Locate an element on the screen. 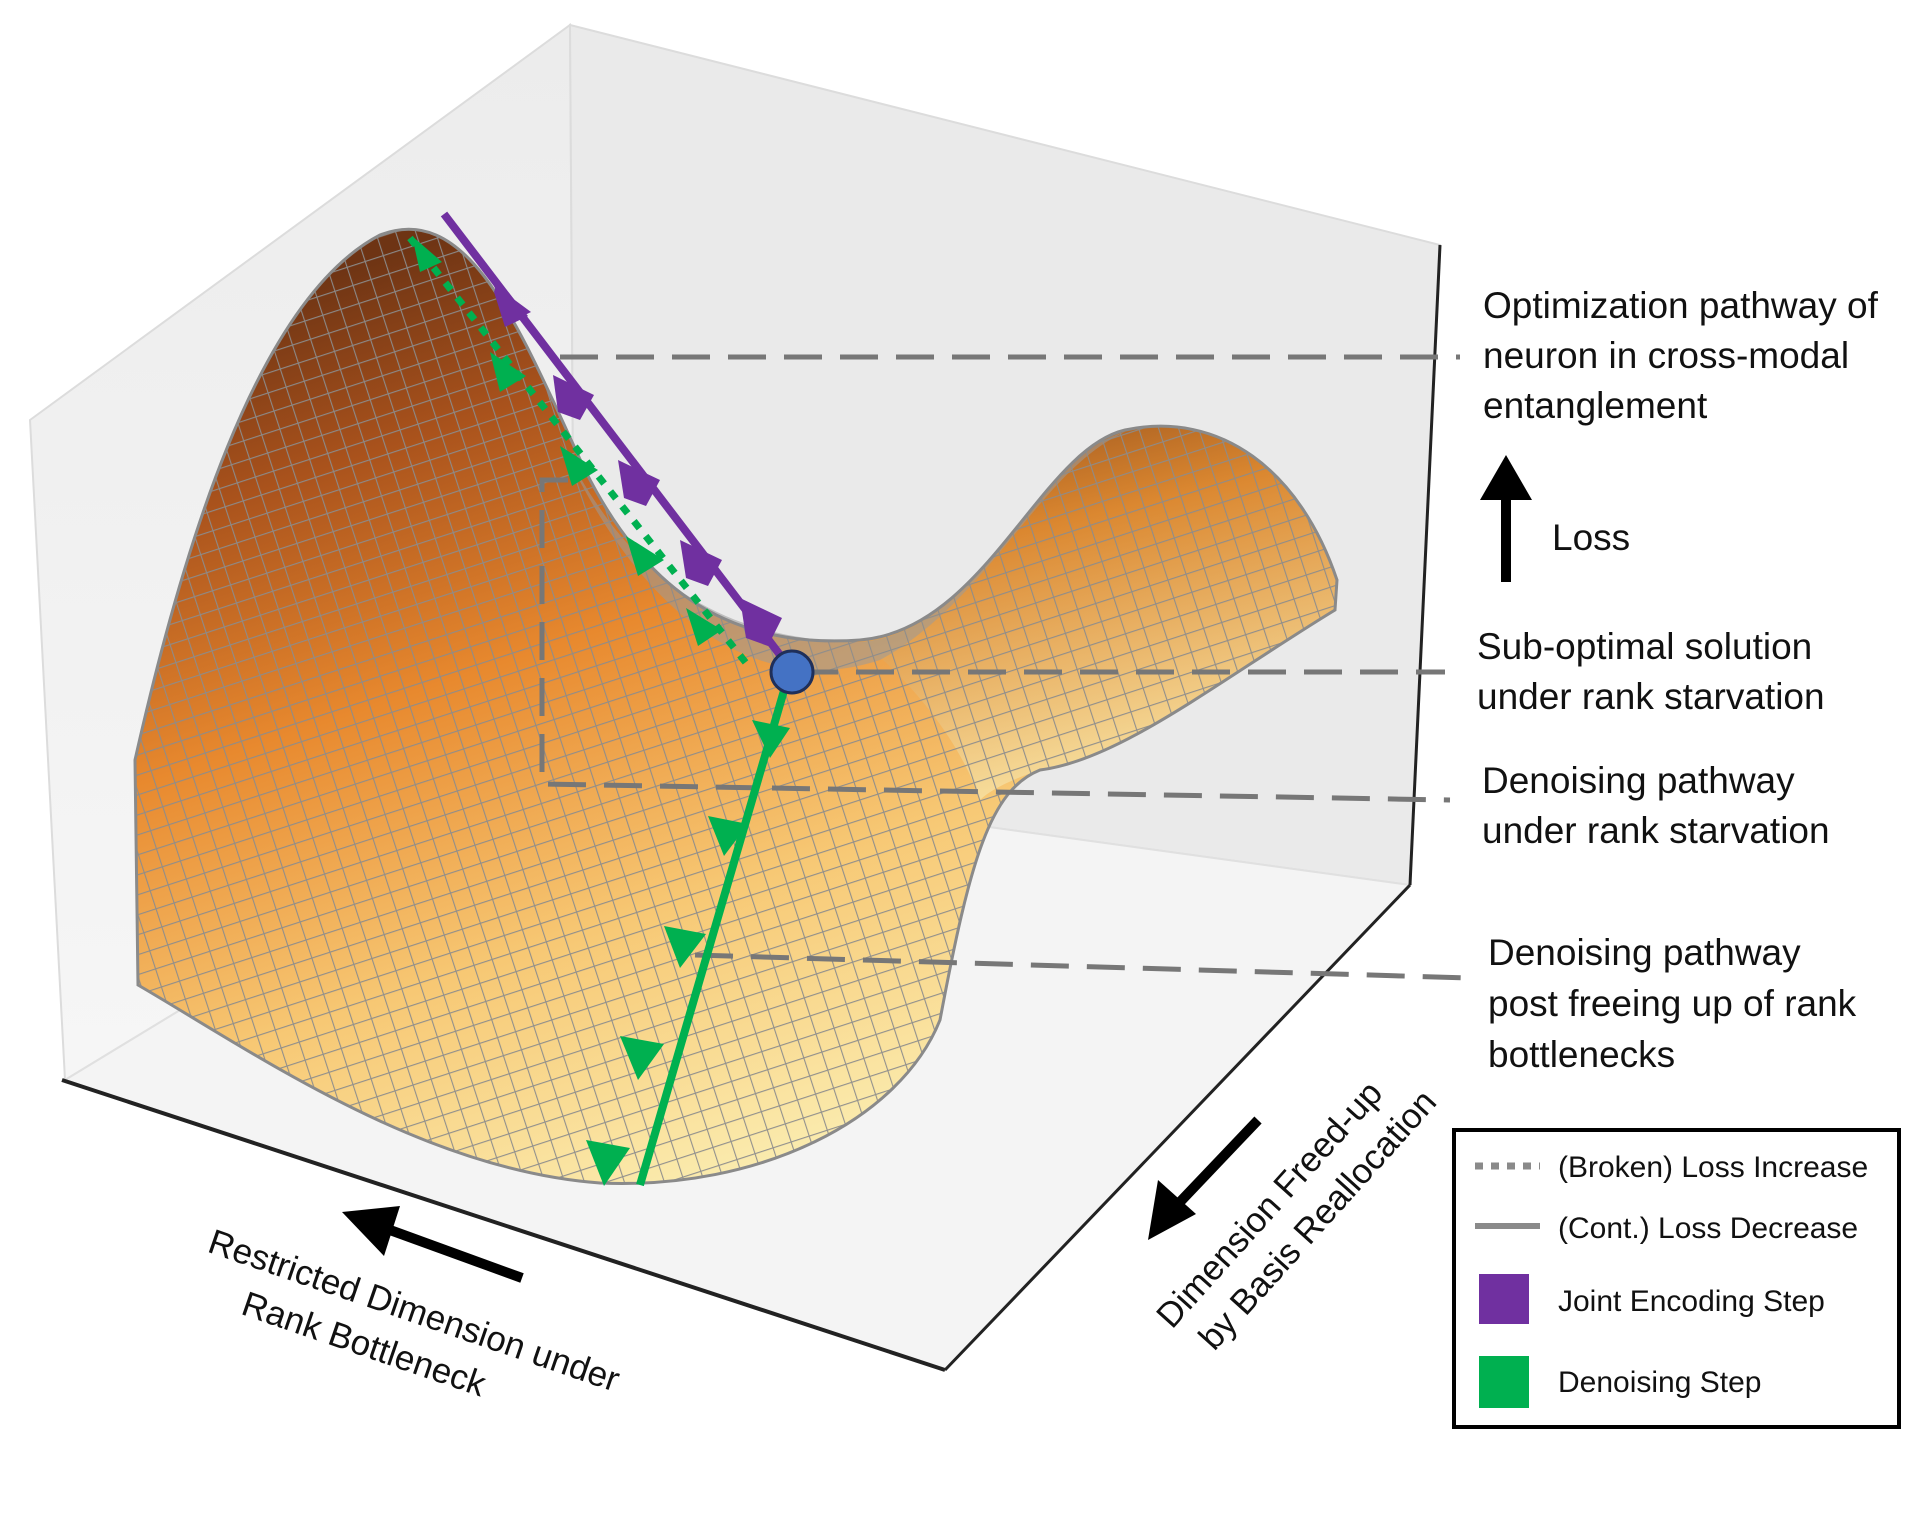 Image resolution: width=1924 pixels, height=1516 pixels. left-floor-edge is located at coordinates (503, 1225).